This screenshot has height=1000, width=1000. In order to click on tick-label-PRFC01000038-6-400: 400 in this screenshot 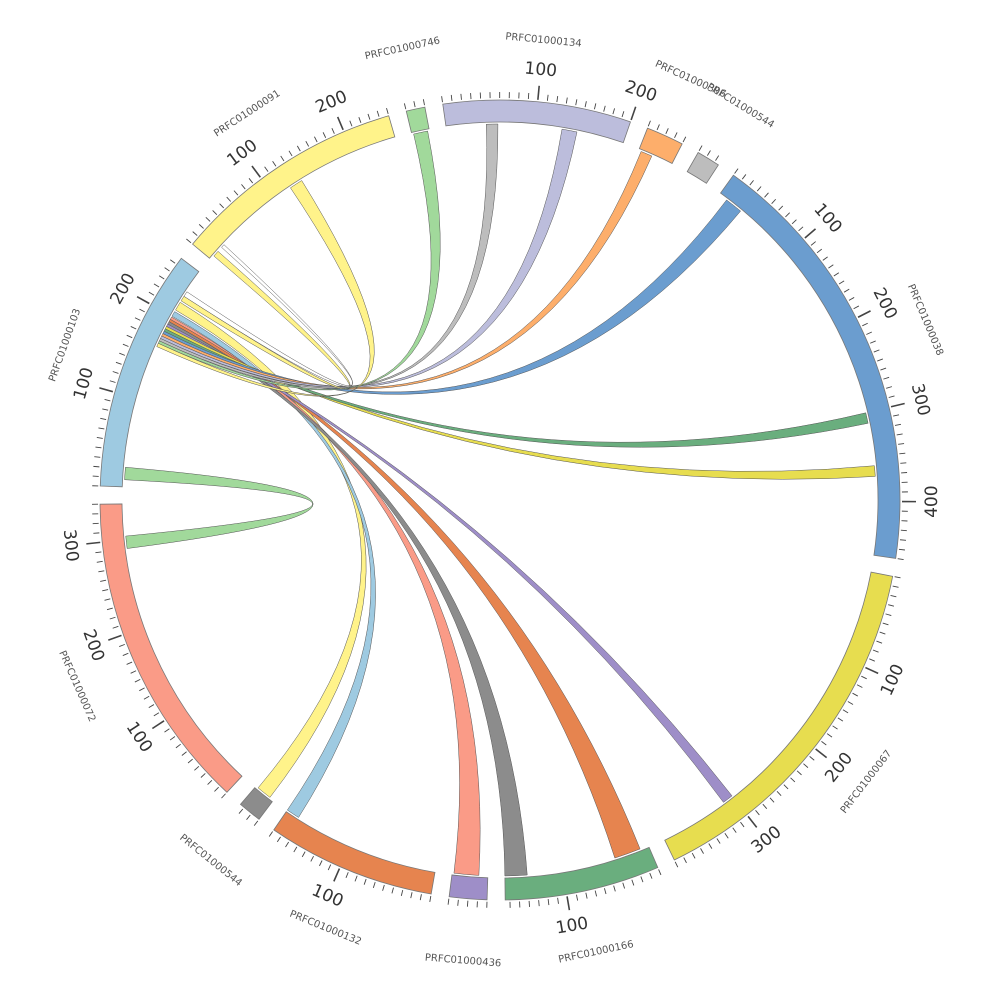, I will do `click(932, 501)`.